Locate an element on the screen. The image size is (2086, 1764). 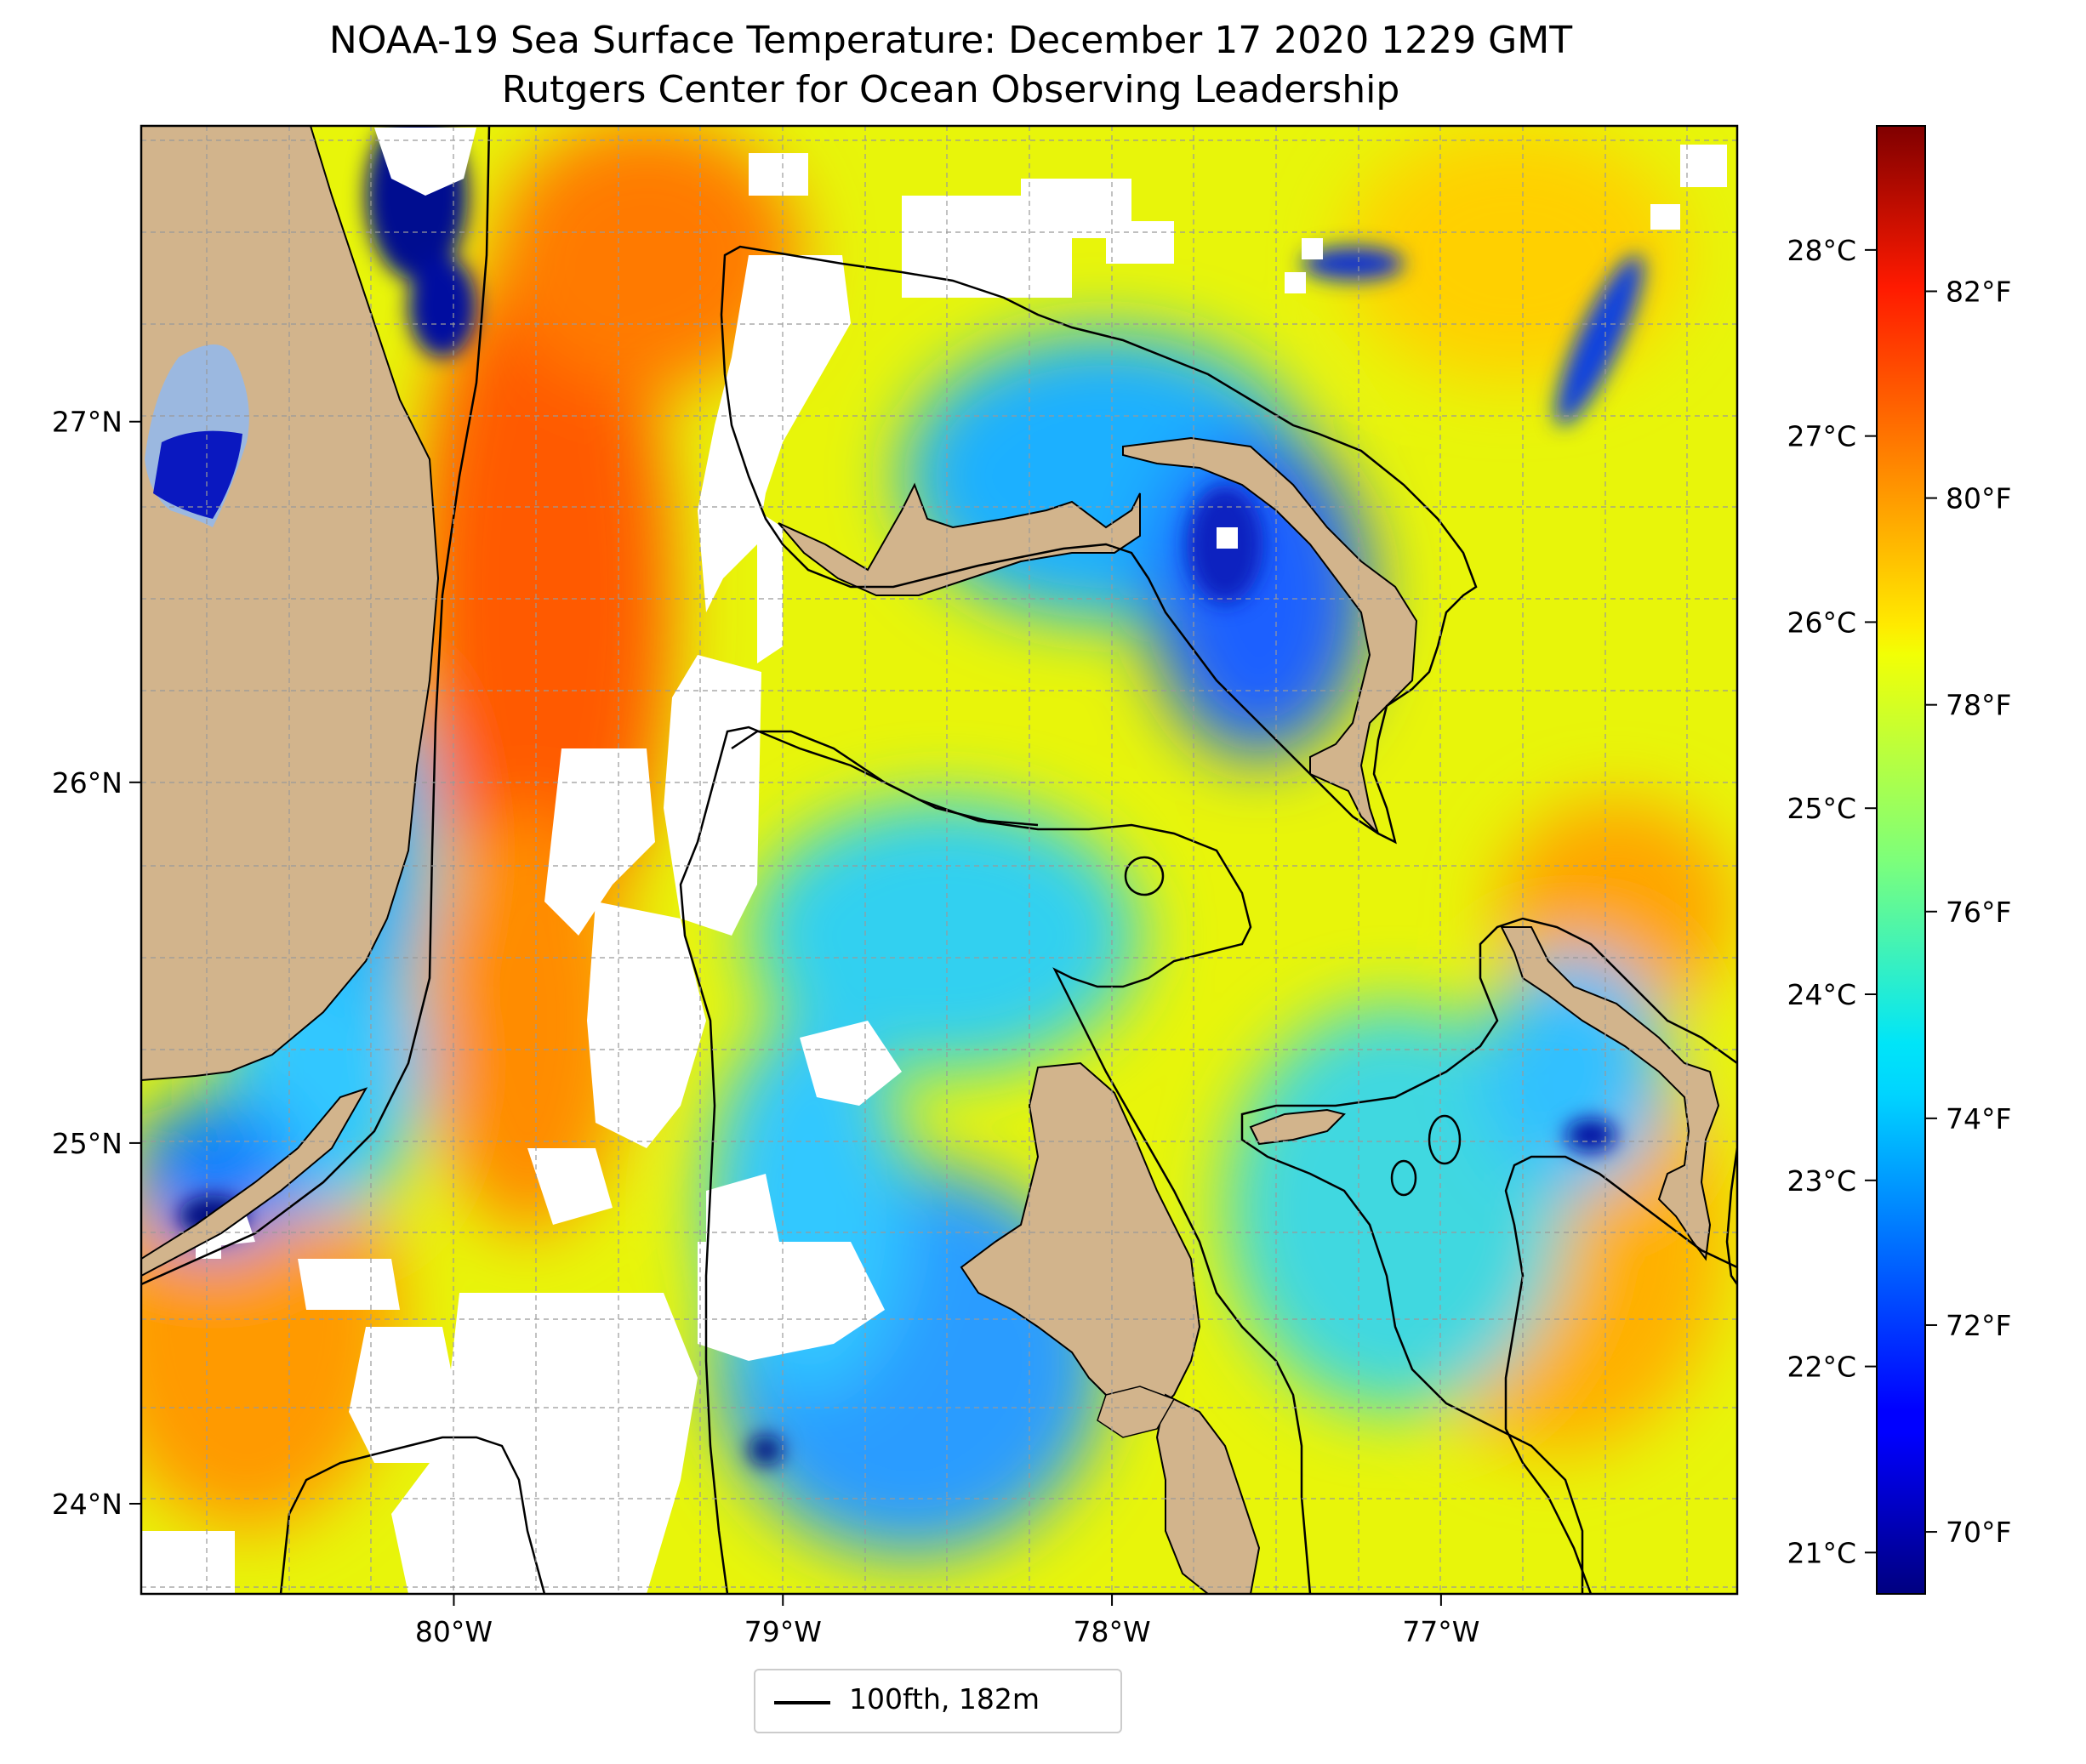
colorbar-f-tick-label: 76°F is located at coordinates (1978, 912).